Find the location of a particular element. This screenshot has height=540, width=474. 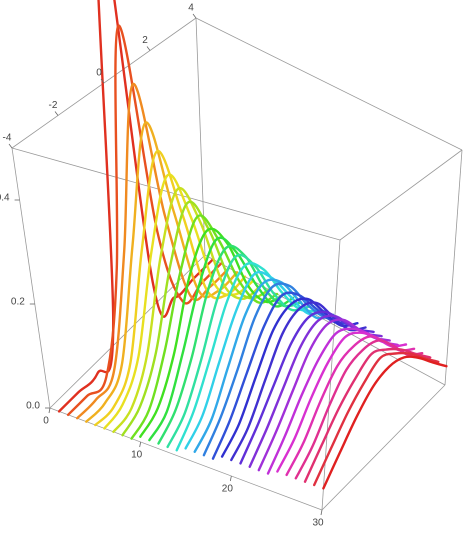

z-tick-label: 0.0 is located at coordinates (33, 406).